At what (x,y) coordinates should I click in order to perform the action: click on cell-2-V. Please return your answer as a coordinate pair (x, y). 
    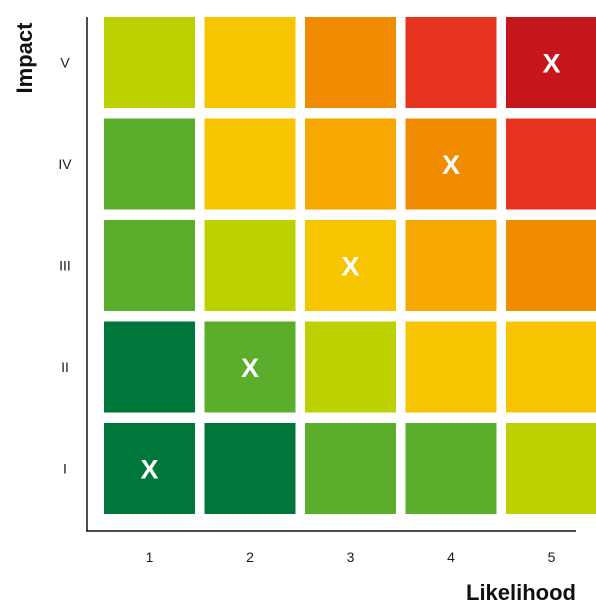
    Looking at the image, I should click on (250, 62).